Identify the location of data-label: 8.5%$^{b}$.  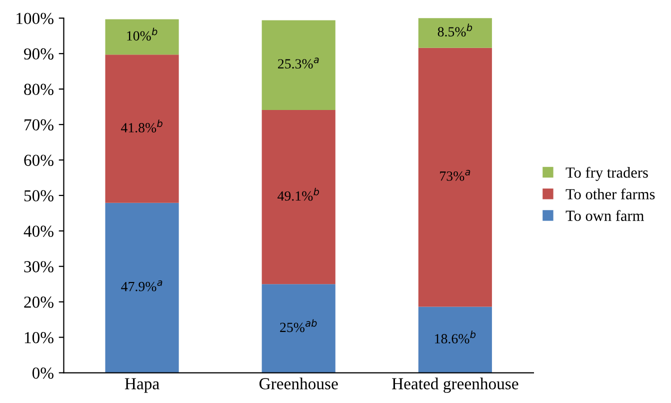
(455, 30).